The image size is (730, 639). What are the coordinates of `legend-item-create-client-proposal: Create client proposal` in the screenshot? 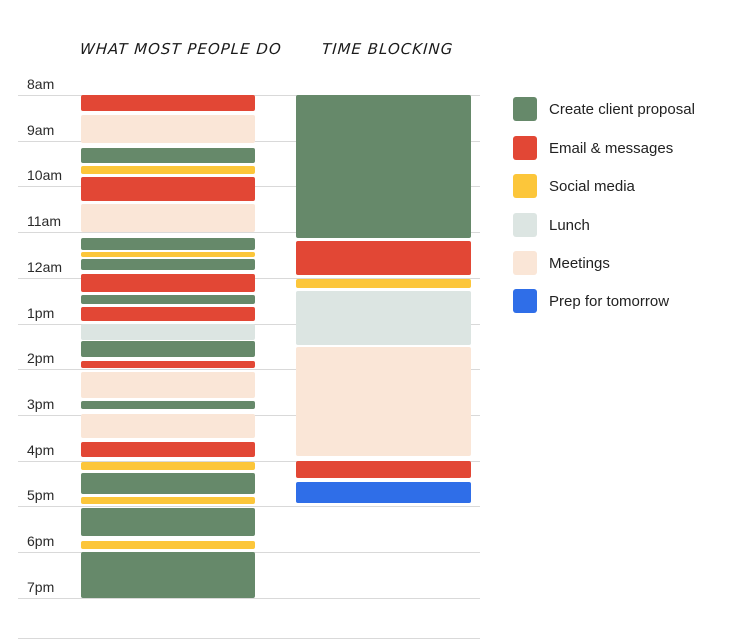 It's located at (604, 109).